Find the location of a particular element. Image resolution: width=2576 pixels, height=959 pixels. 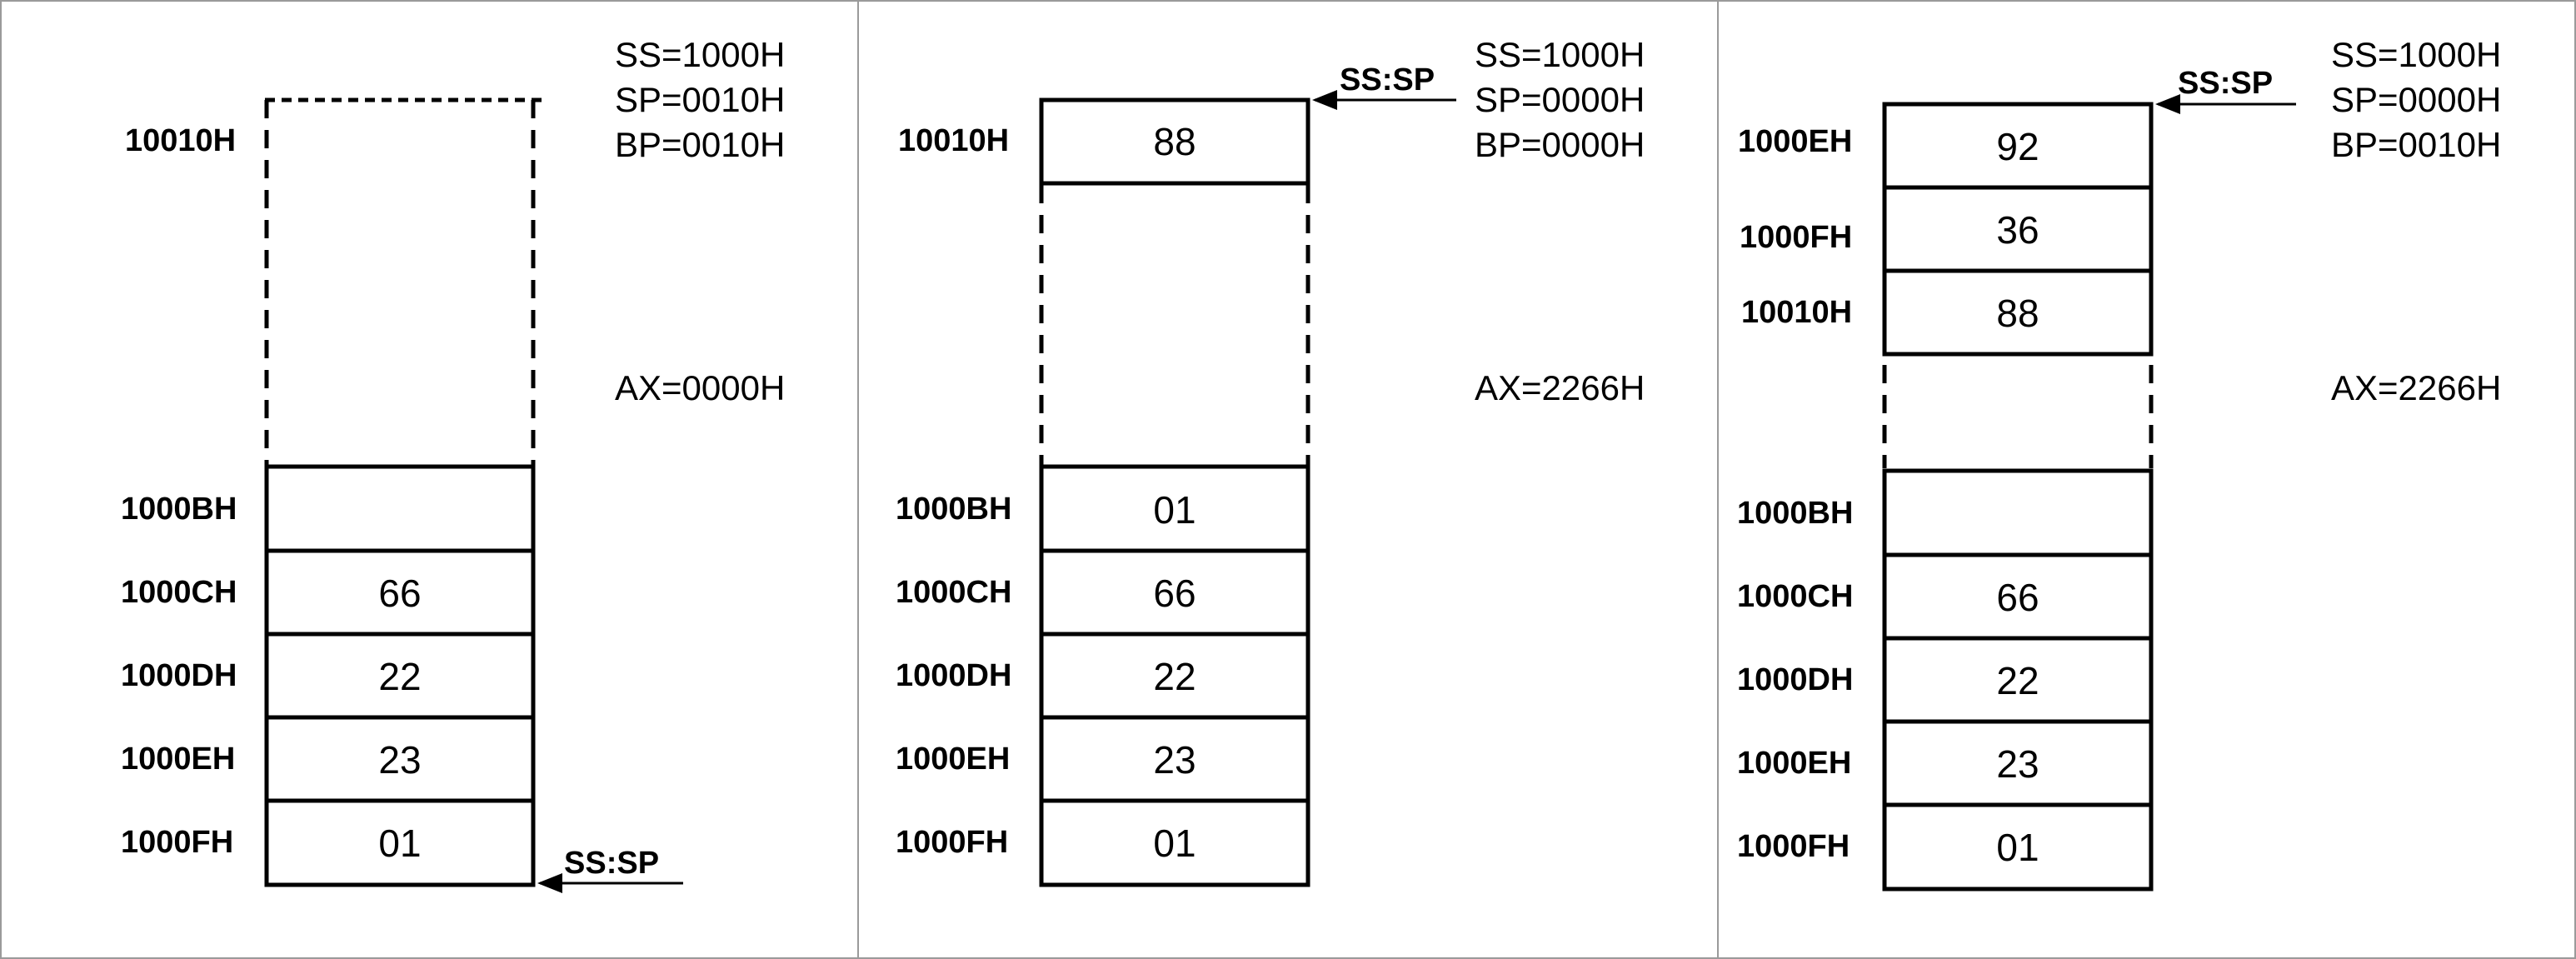

panel-2-register-ss: SS=1000H is located at coordinates (1560, 54).